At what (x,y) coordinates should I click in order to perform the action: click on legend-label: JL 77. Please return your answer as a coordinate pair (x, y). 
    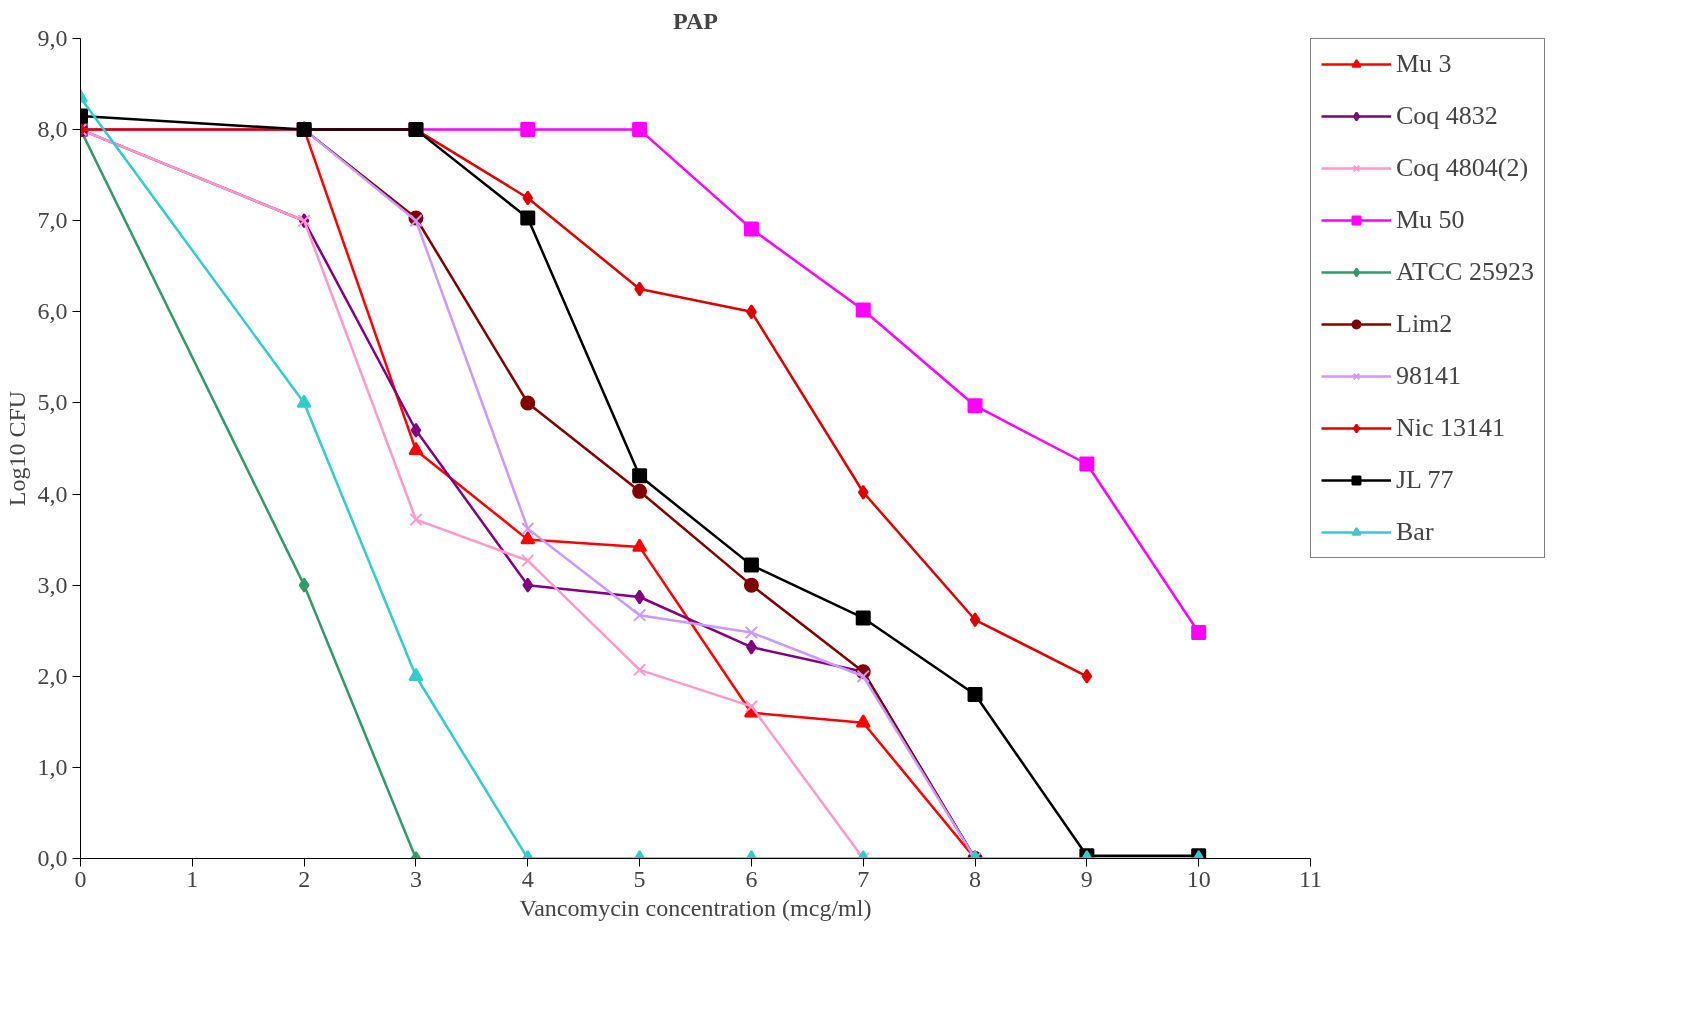
    Looking at the image, I should click on (1425, 480).